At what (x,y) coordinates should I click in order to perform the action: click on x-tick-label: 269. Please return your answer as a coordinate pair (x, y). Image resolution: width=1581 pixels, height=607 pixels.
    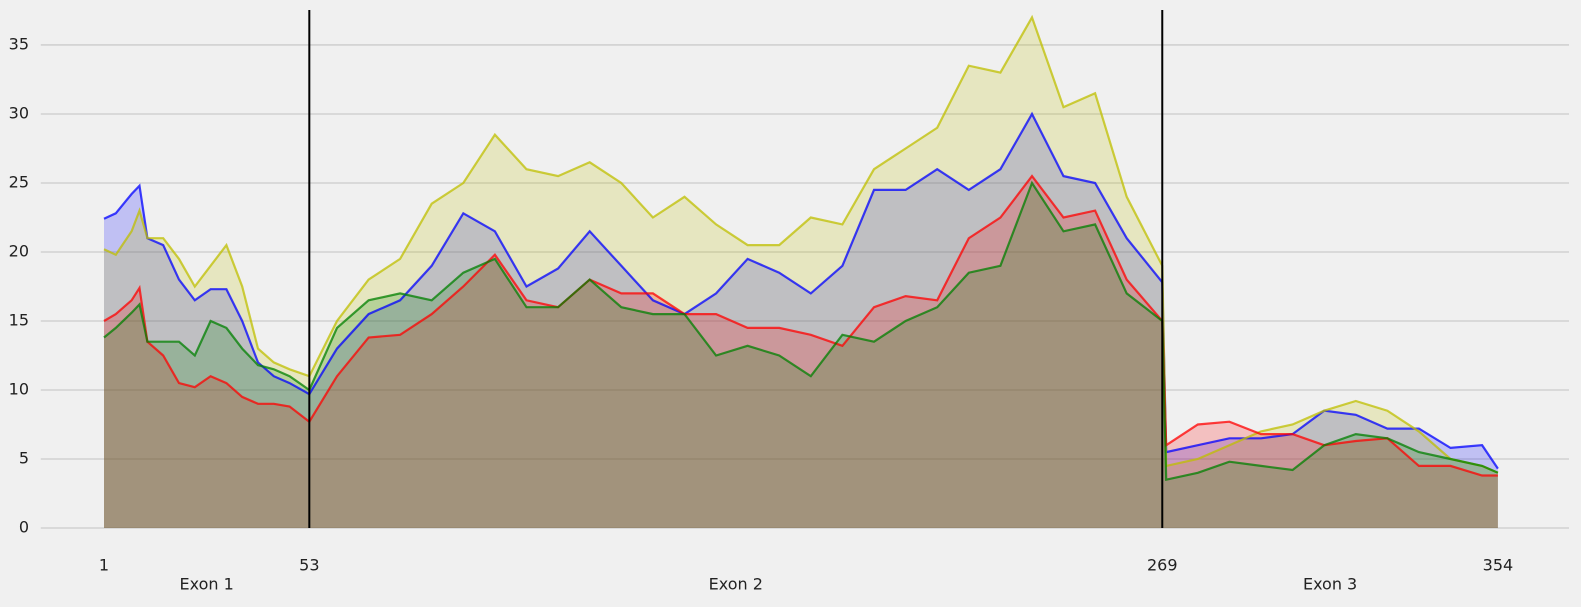
    Looking at the image, I should click on (1162, 565).